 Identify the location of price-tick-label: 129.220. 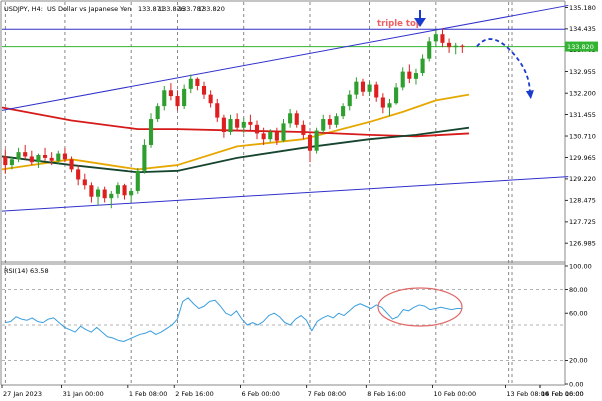
(582, 179).